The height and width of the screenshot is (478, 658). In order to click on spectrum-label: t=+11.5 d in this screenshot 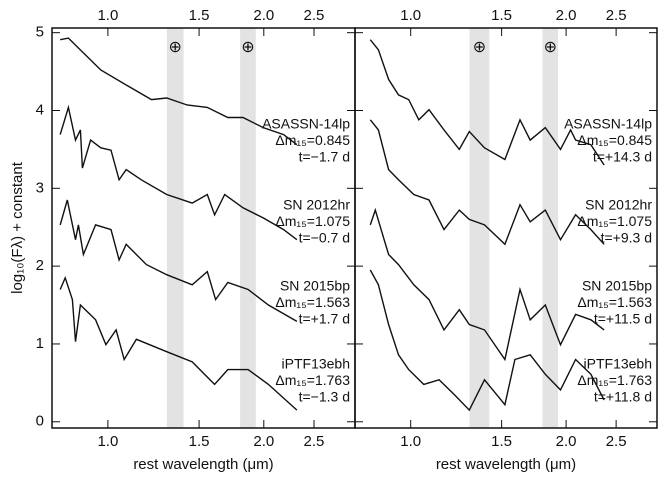, I will do `click(623, 319)`.